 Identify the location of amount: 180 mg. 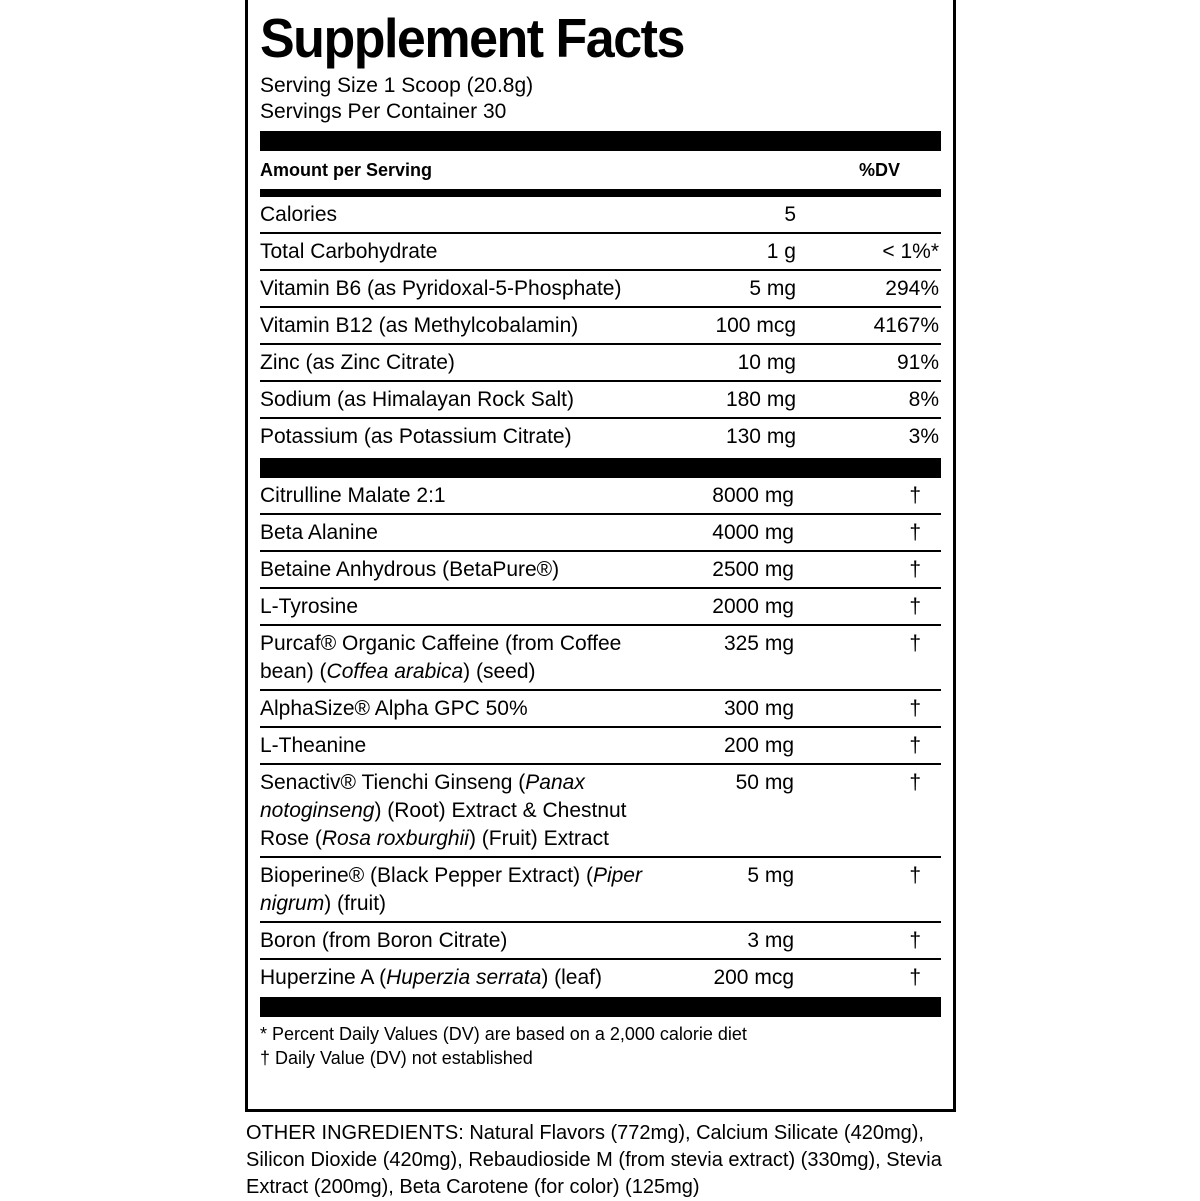
(760, 399).